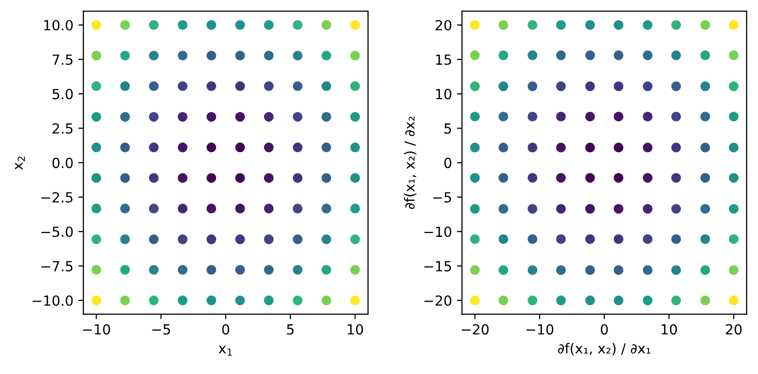 Image resolution: width=758 pixels, height=374 pixels. What do you see at coordinates (604, 349) in the screenshot?
I see `x-axis-title: ∂f(x₁, x₂) / ∂x₁` at bounding box center [604, 349].